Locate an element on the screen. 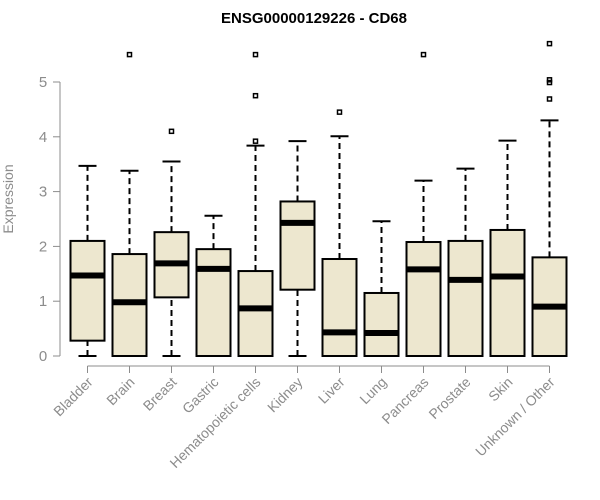 The width and height of the screenshot is (600, 500). x-tick-label: Breast is located at coordinates (160, 394).